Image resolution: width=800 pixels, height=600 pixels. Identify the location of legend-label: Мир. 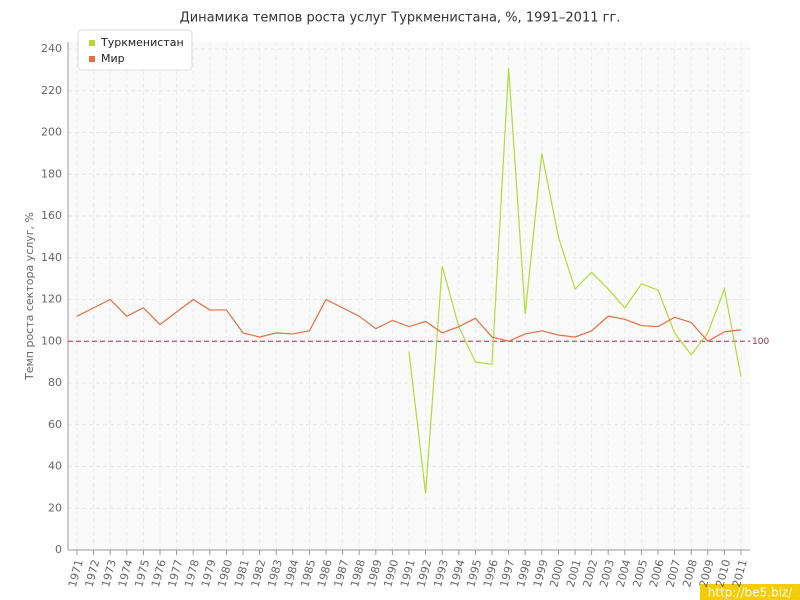
(113, 58).